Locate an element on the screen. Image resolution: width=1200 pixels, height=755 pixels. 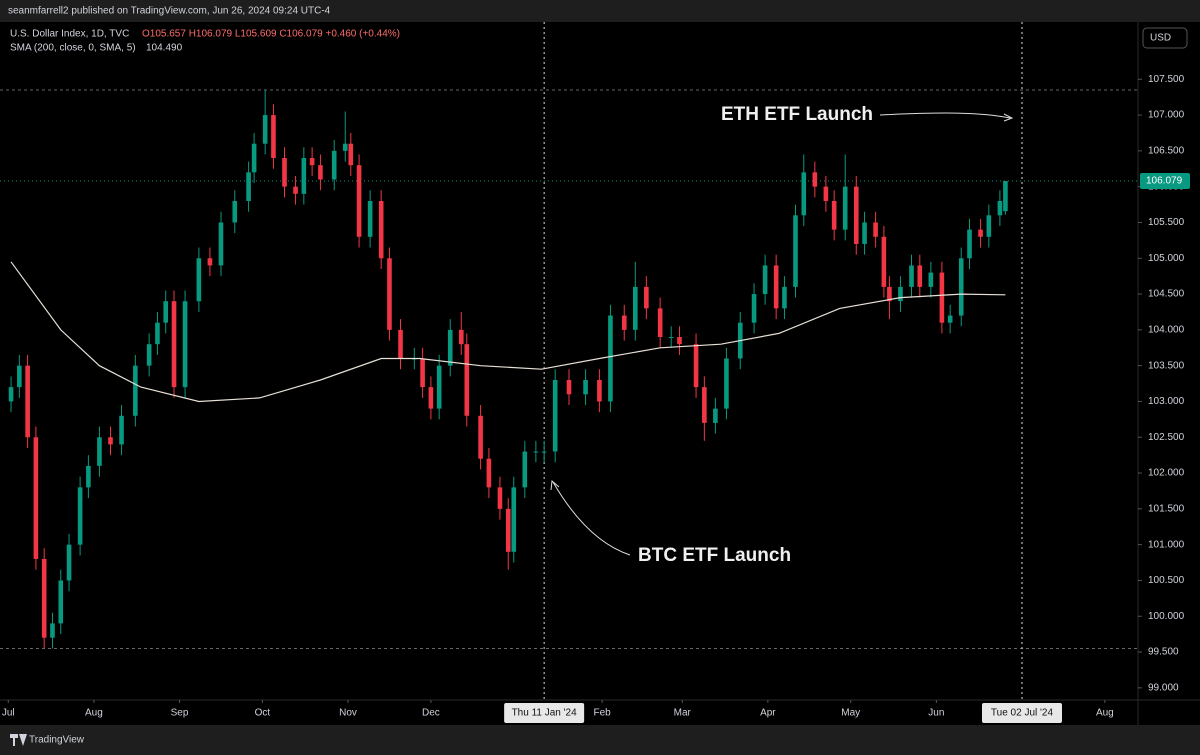
currency-button is located at coordinates (1165, 38).